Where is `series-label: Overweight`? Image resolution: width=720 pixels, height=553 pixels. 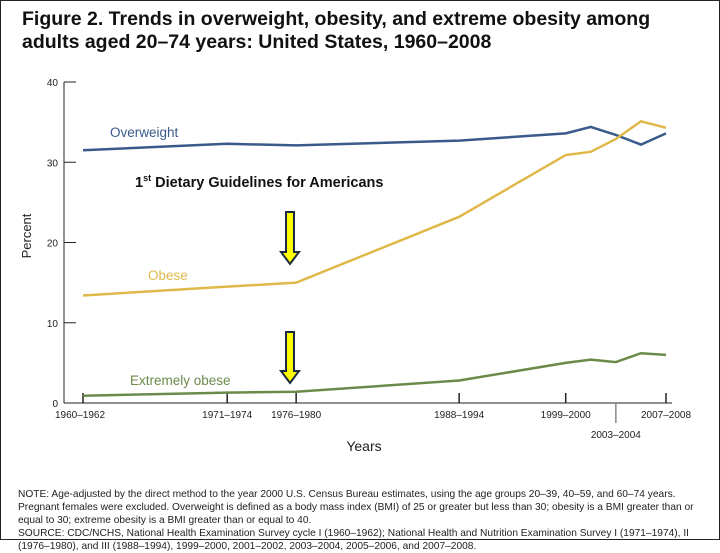
series-label: Overweight is located at coordinates (144, 132).